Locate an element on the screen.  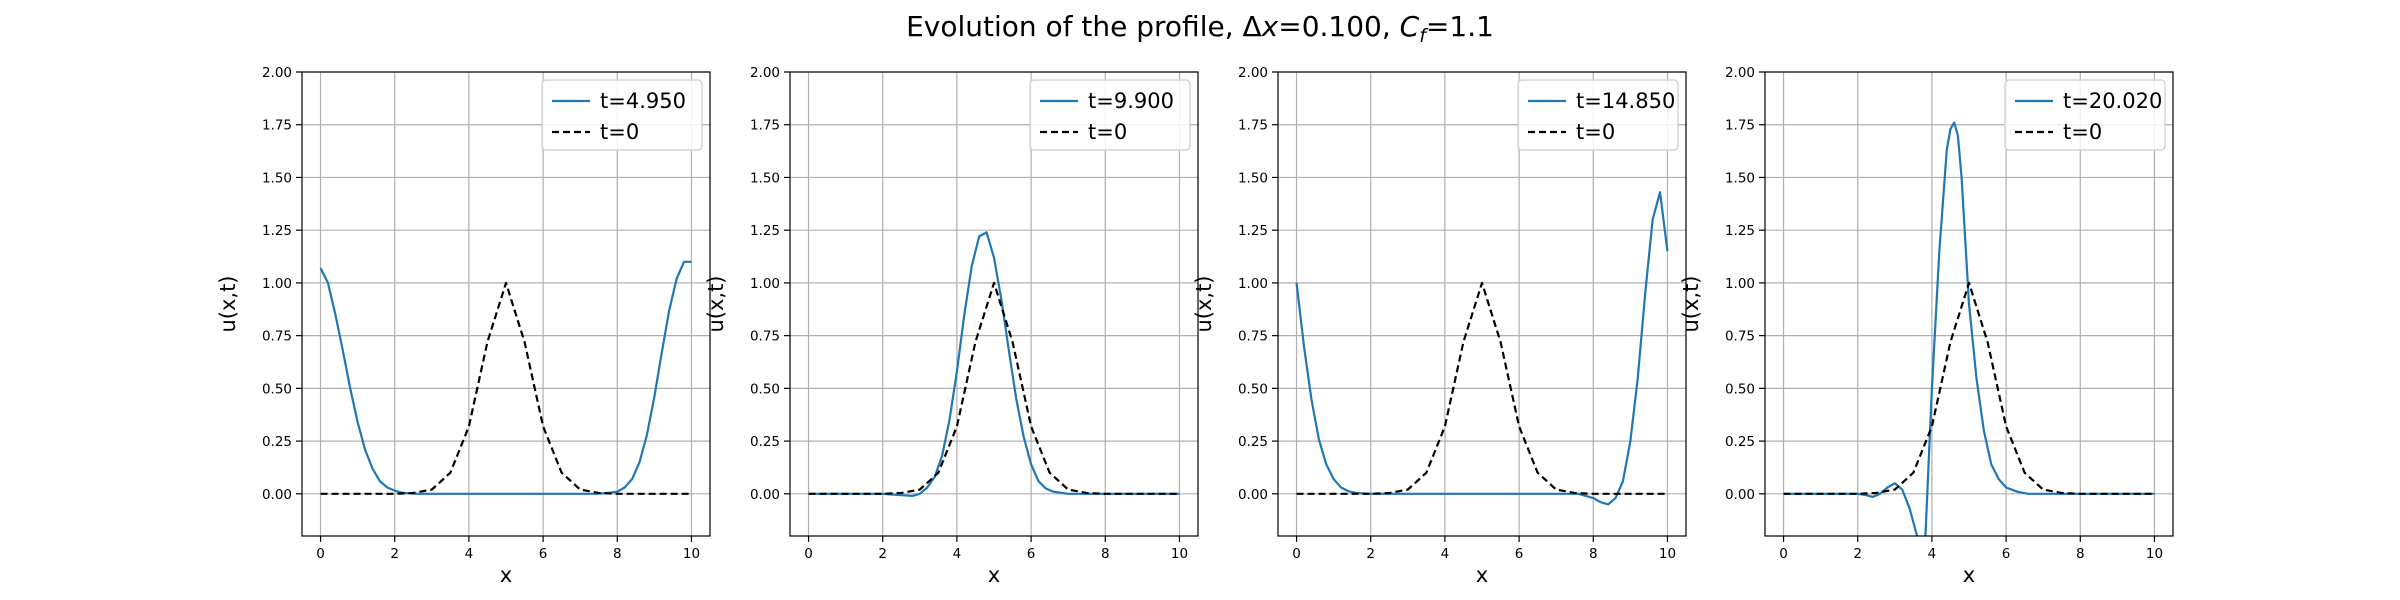
figure-title-dx-value: =0.100, is located at coordinates (1338, 26).